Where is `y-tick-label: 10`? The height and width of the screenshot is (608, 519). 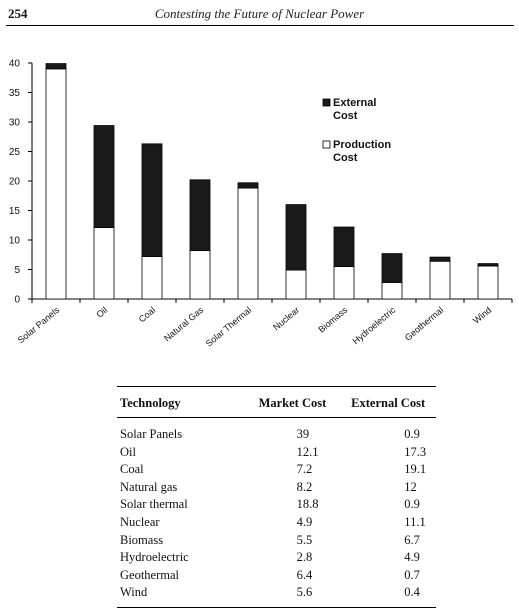
y-tick-label: 10 is located at coordinates (15, 241).